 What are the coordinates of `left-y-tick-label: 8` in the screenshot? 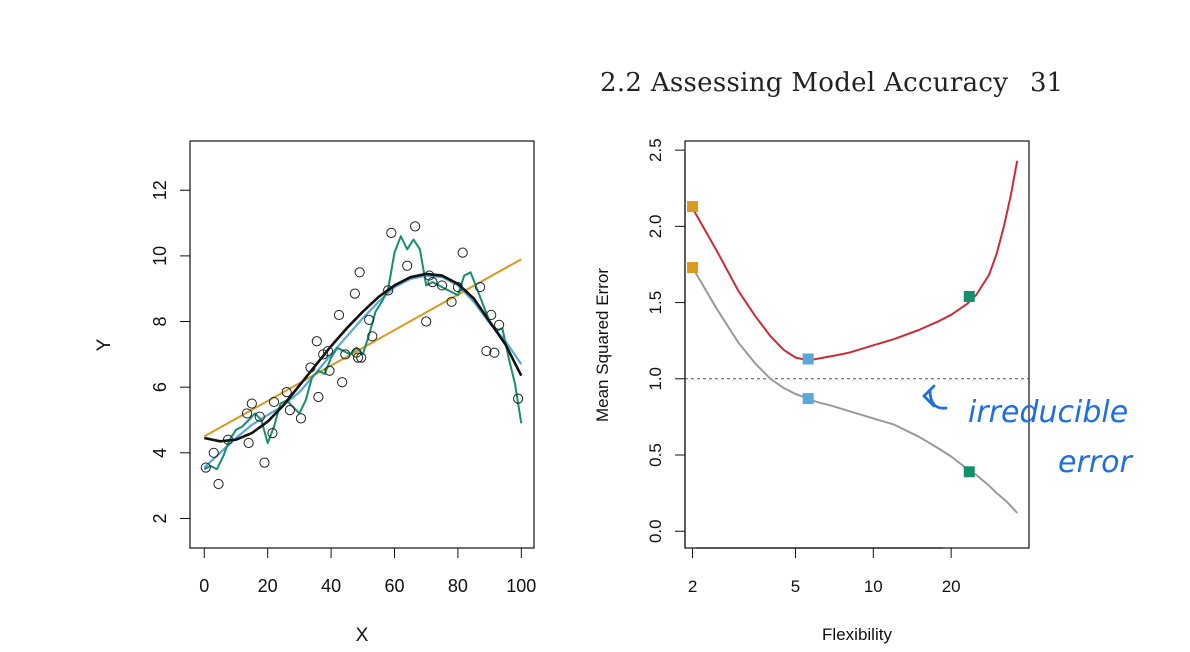 It's located at (160, 322).